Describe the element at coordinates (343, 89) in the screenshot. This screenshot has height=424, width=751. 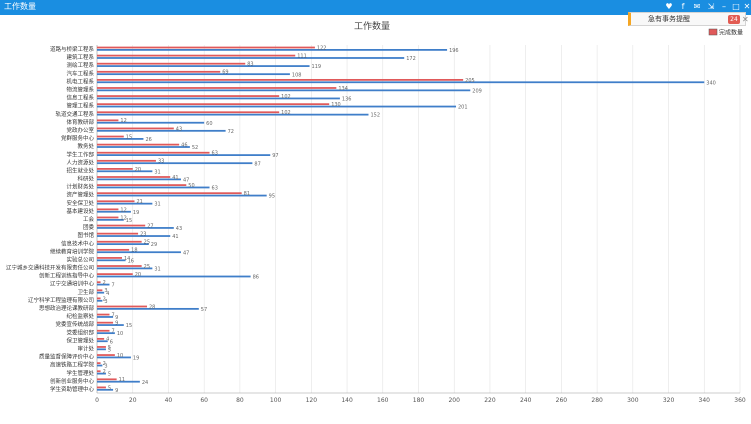
I see `value-label-completed: 134` at that location.